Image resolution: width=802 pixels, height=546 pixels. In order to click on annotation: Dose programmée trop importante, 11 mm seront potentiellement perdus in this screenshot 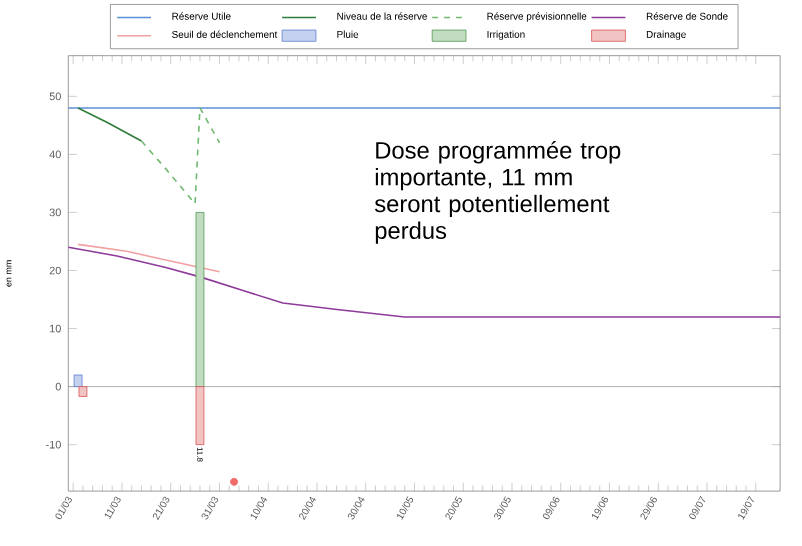, I will do `click(497, 192)`.